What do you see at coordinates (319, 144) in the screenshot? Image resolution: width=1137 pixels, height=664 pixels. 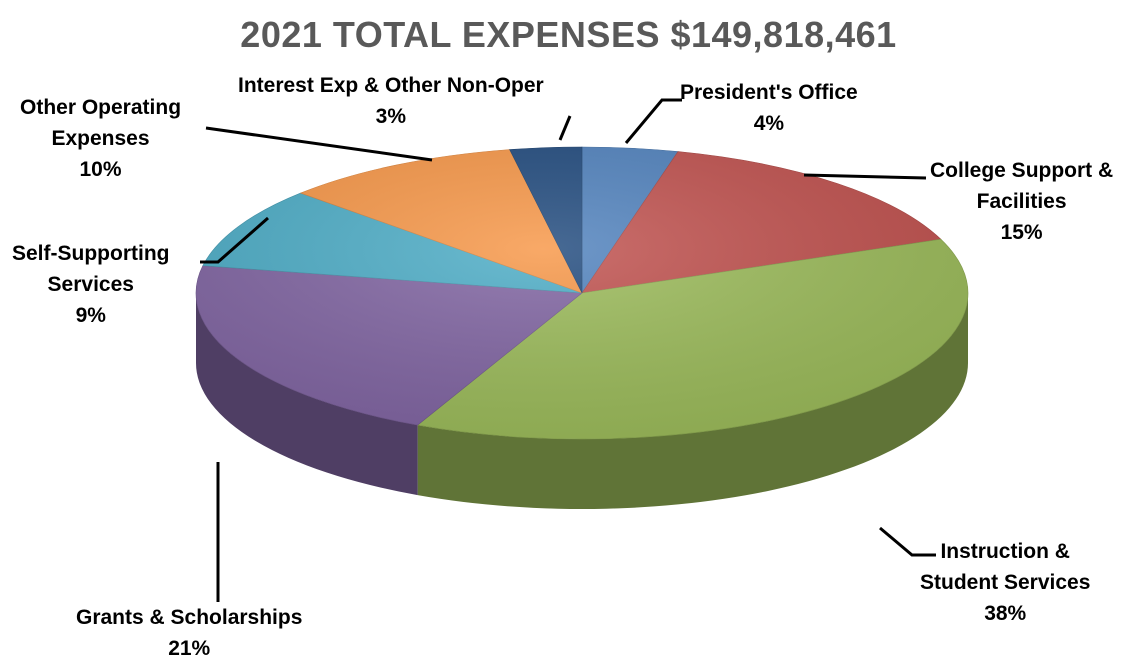 I see `leader-line-other-operating` at bounding box center [319, 144].